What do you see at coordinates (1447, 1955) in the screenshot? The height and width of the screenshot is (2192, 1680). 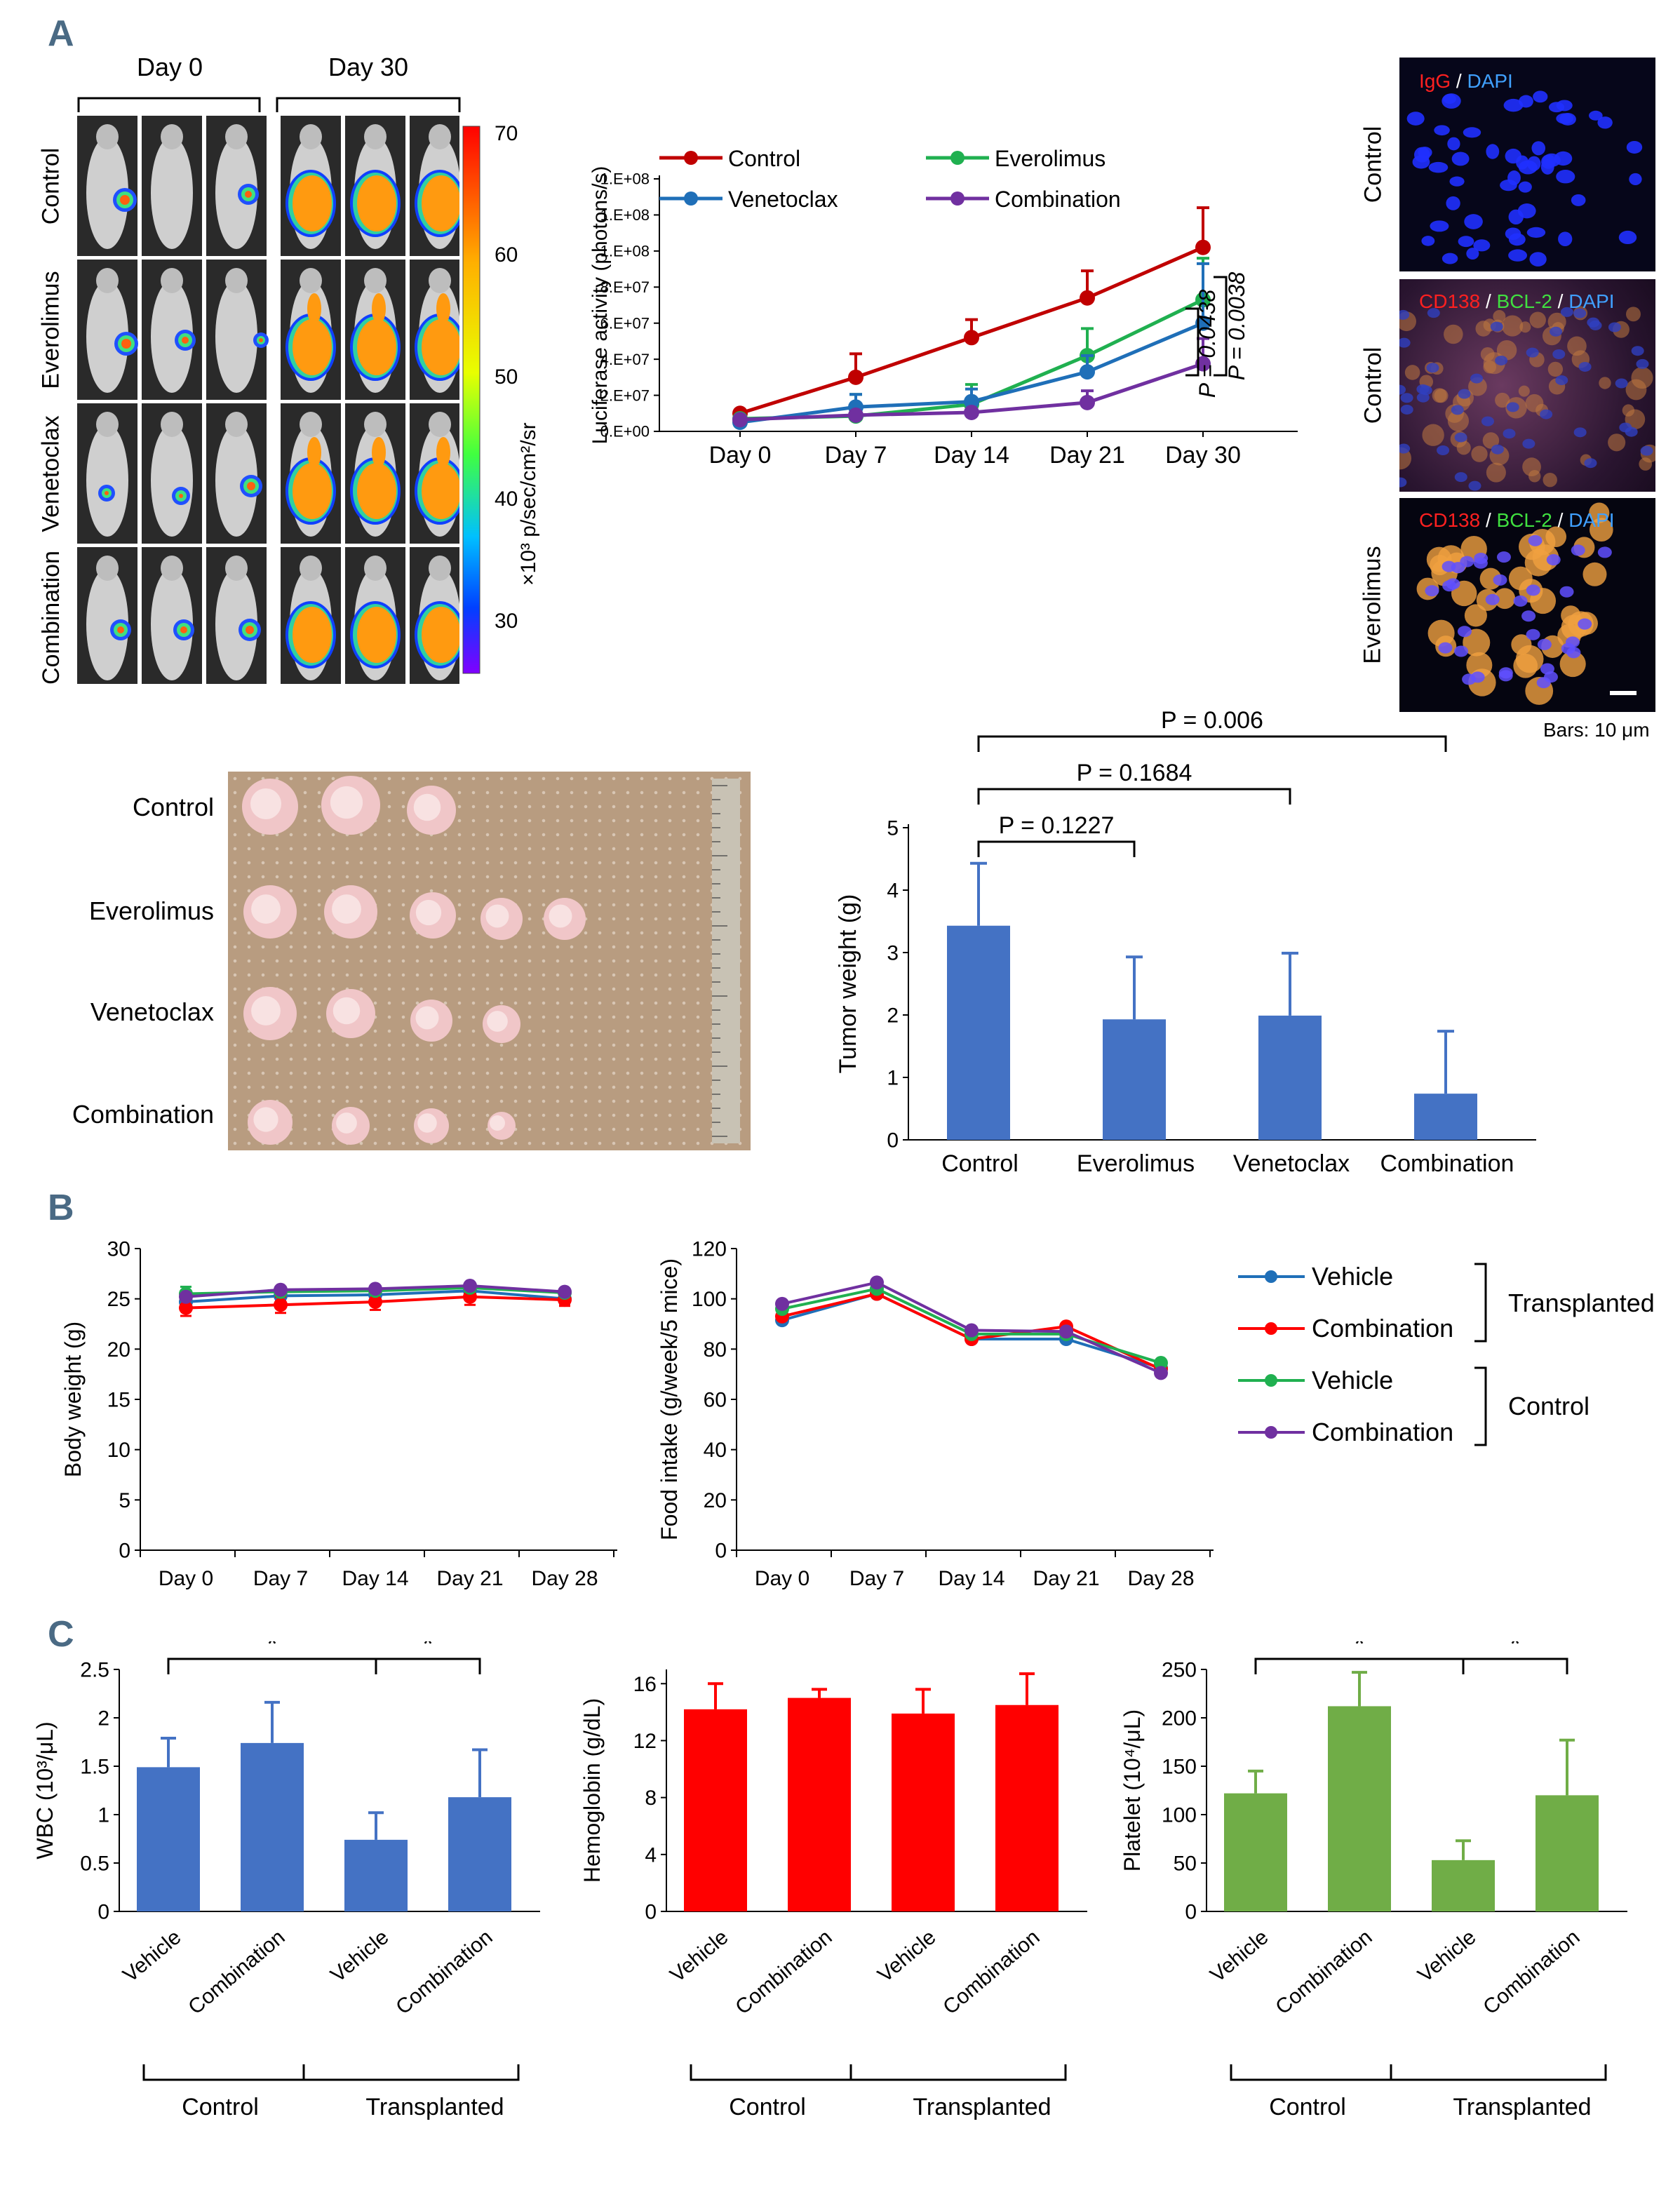 I see `x-tick-label: Vehicle` at bounding box center [1447, 1955].